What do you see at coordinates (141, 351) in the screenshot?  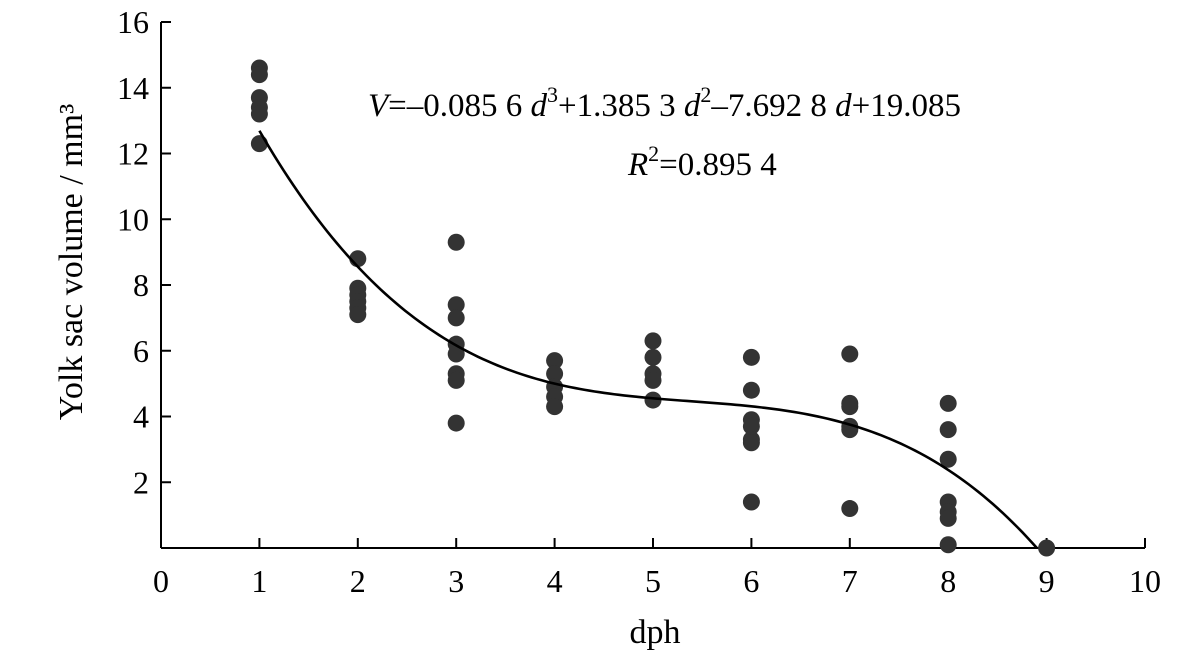 I see `y-tick-label-2: 6` at bounding box center [141, 351].